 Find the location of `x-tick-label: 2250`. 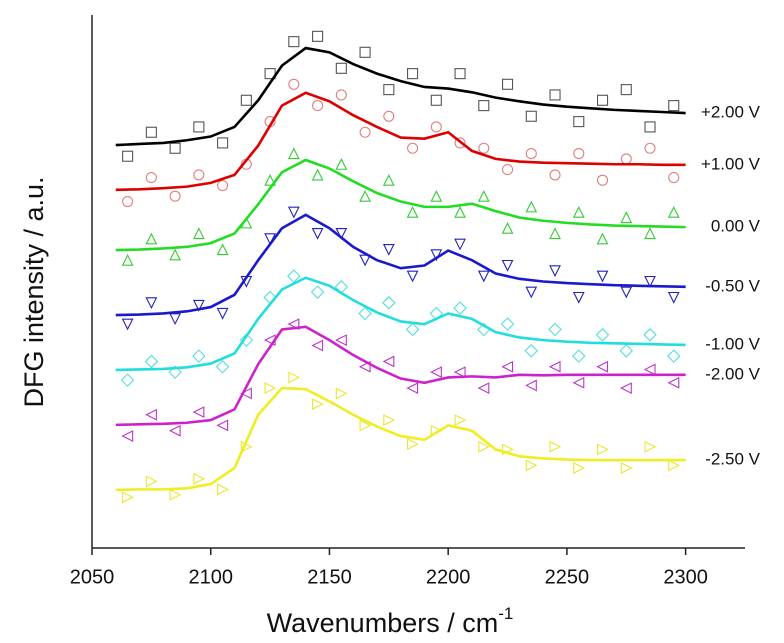

x-tick-label: 2250 is located at coordinates (567, 577).